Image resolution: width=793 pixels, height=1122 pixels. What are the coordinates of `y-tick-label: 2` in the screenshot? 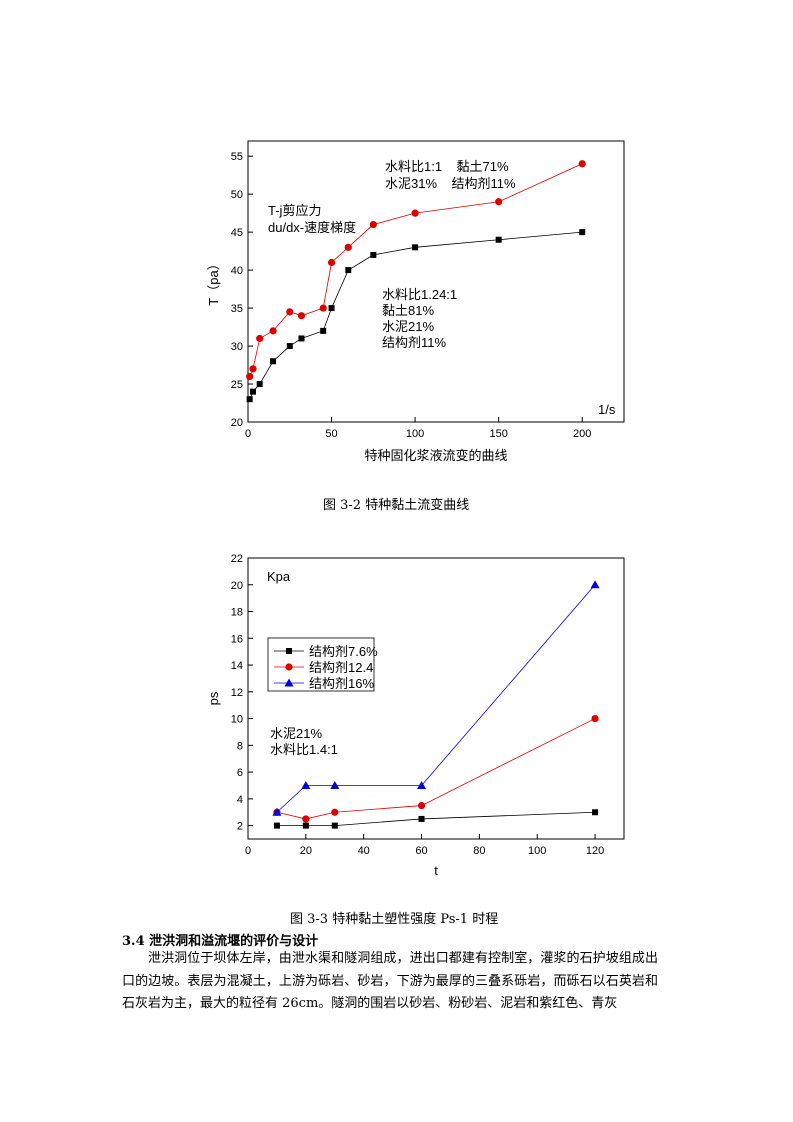 It's located at (240, 827).